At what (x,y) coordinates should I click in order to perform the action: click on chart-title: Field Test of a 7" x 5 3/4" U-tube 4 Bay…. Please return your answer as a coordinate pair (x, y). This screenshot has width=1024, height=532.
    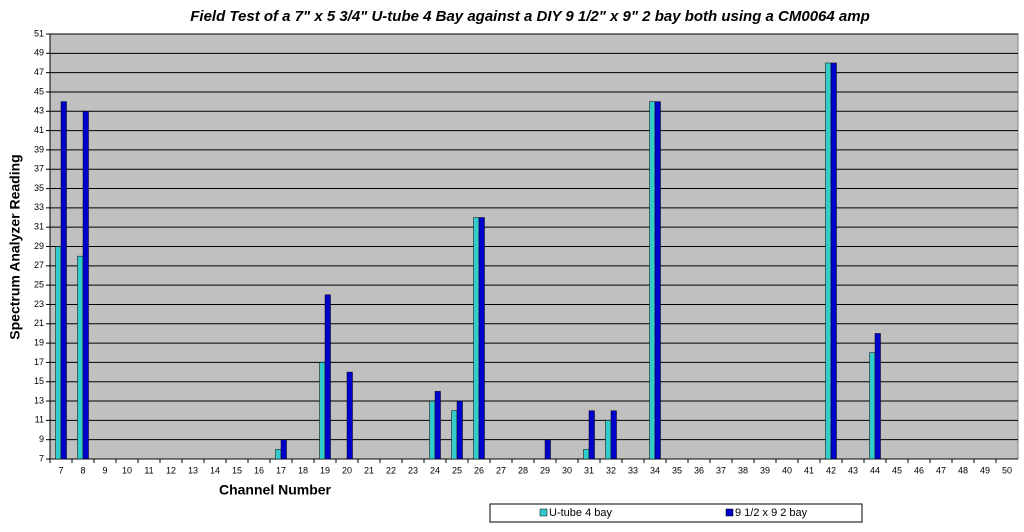
    Looking at the image, I should click on (530, 16).